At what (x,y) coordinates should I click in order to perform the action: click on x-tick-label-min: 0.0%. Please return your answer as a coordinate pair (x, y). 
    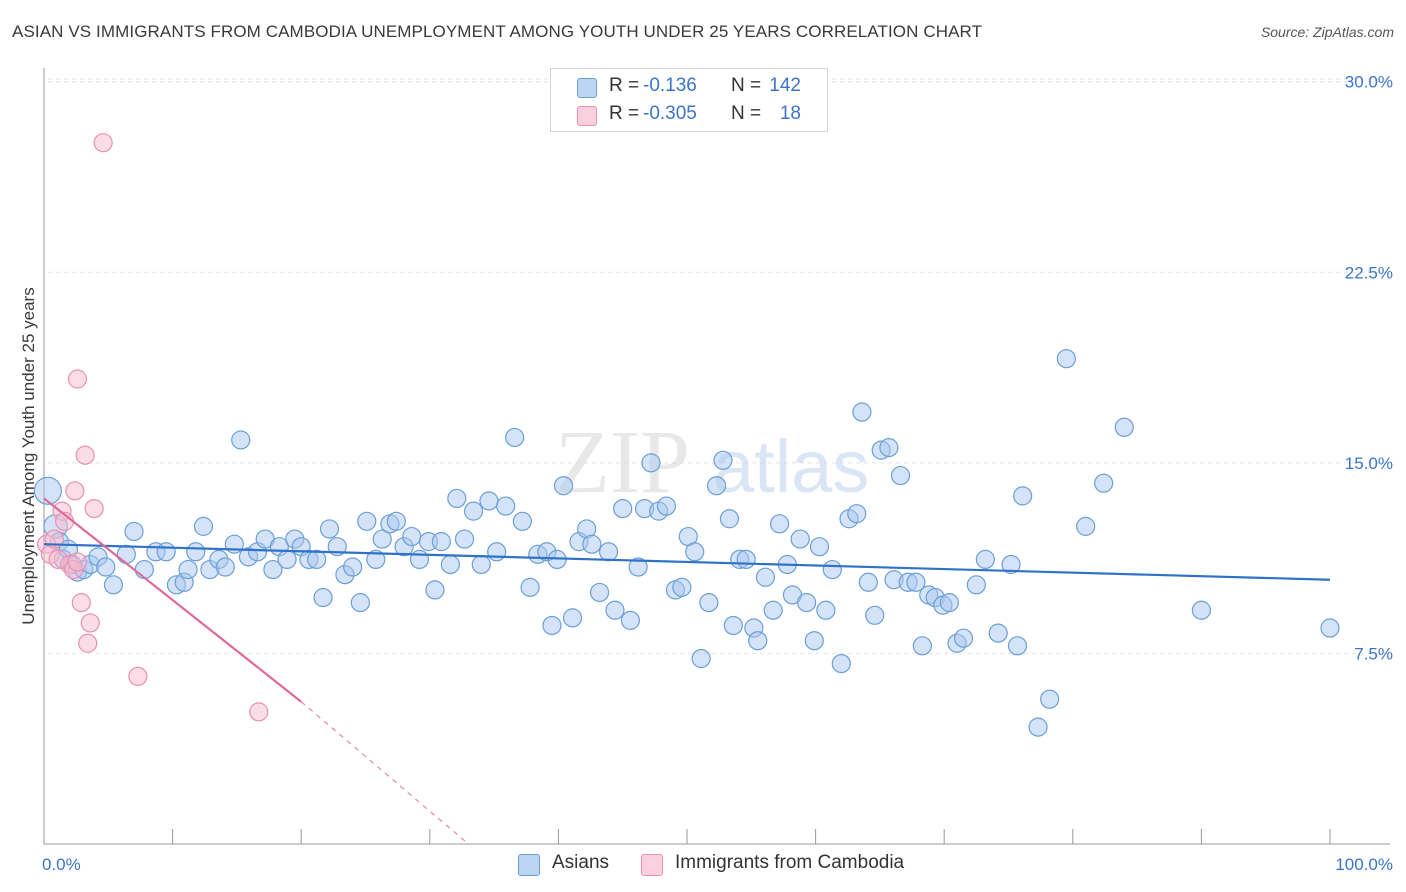
    Looking at the image, I should click on (61, 864).